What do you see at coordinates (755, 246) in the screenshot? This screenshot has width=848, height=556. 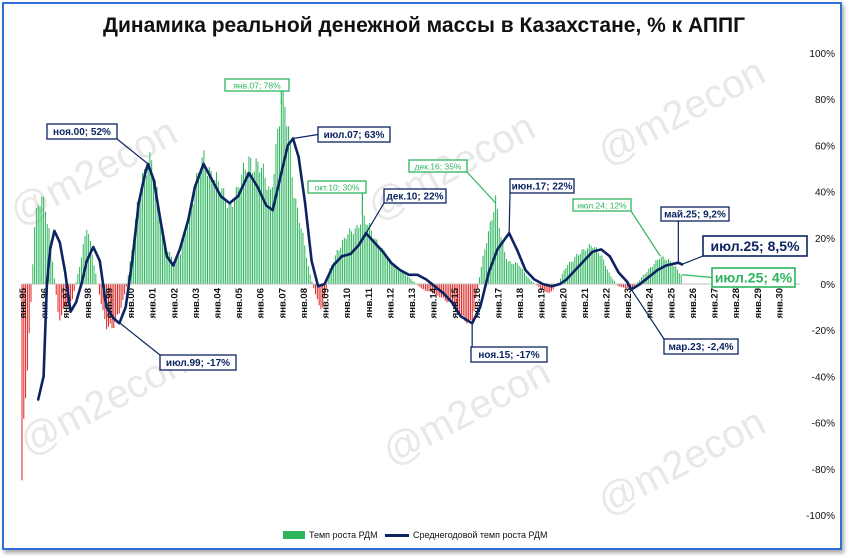 I see `callout-label: июл.25; 8,5%` at bounding box center [755, 246].